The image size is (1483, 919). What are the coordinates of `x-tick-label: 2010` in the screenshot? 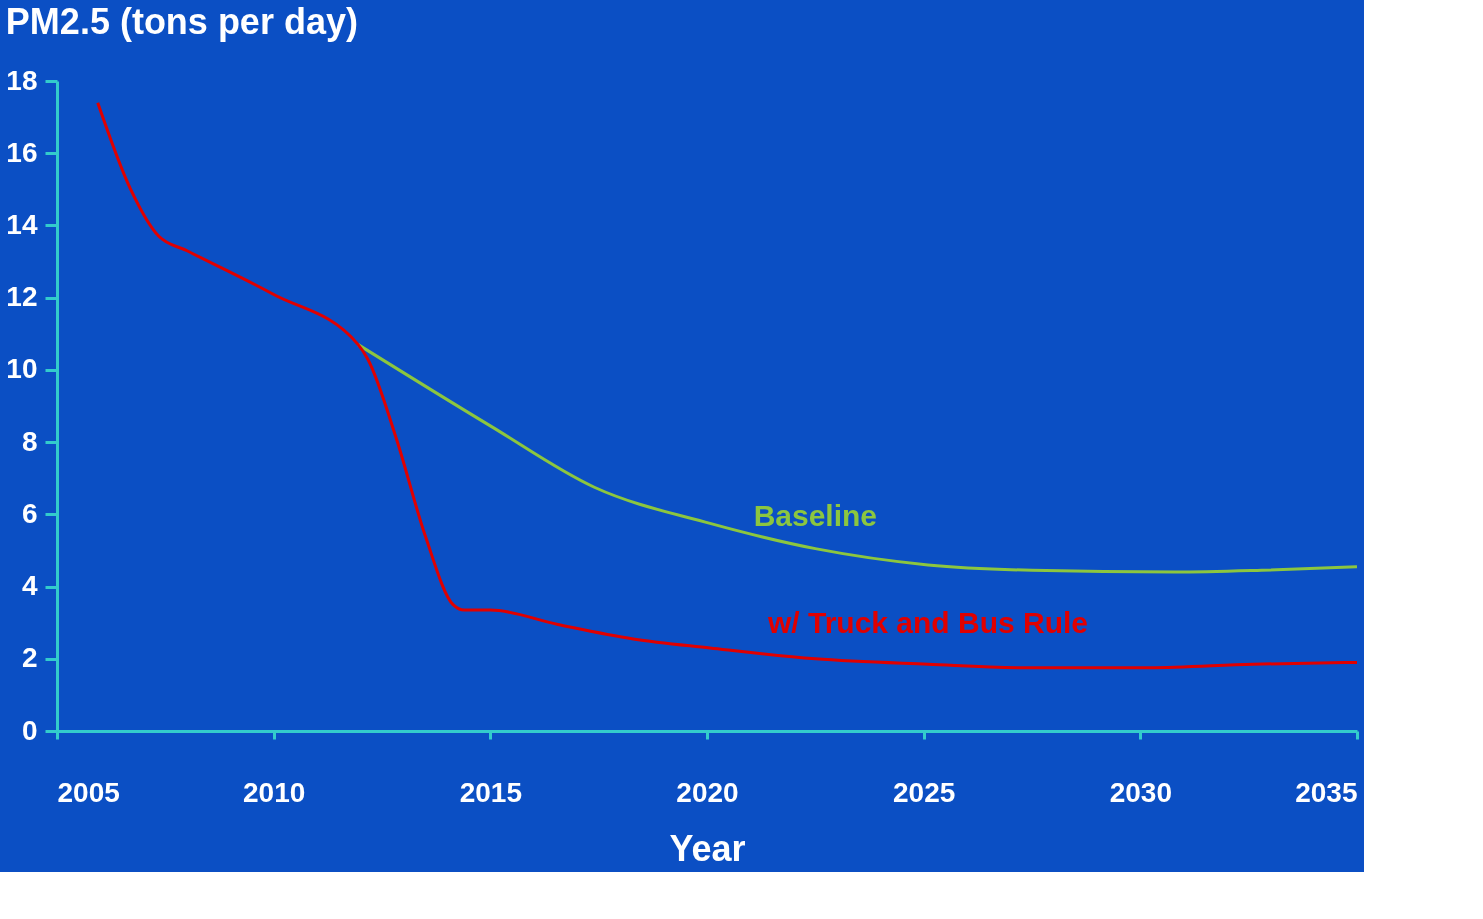 It's located at (274, 792).